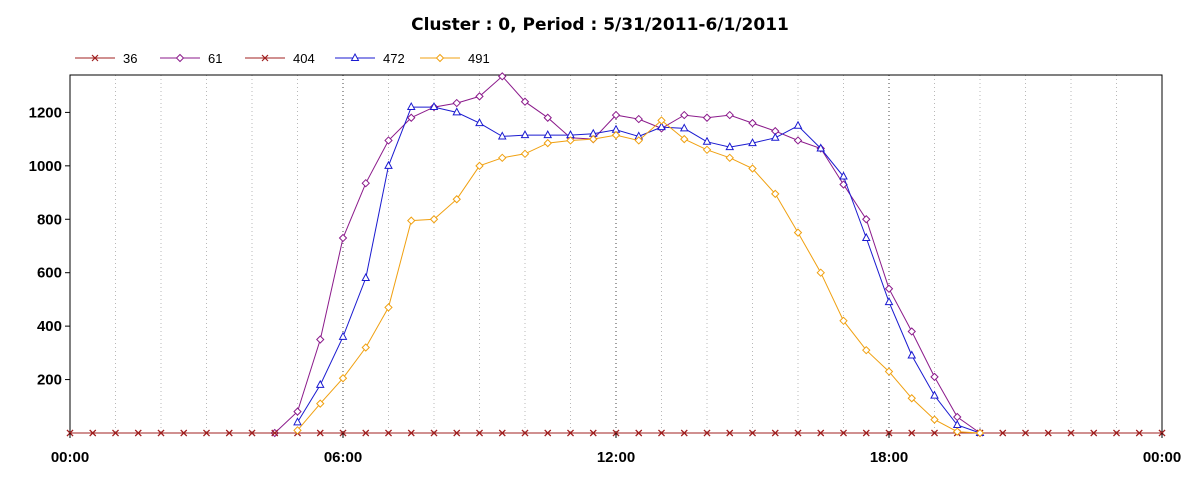  What do you see at coordinates (616, 457) in the screenshot?
I see `x-tick-label: 12:00` at bounding box center [616, 457].